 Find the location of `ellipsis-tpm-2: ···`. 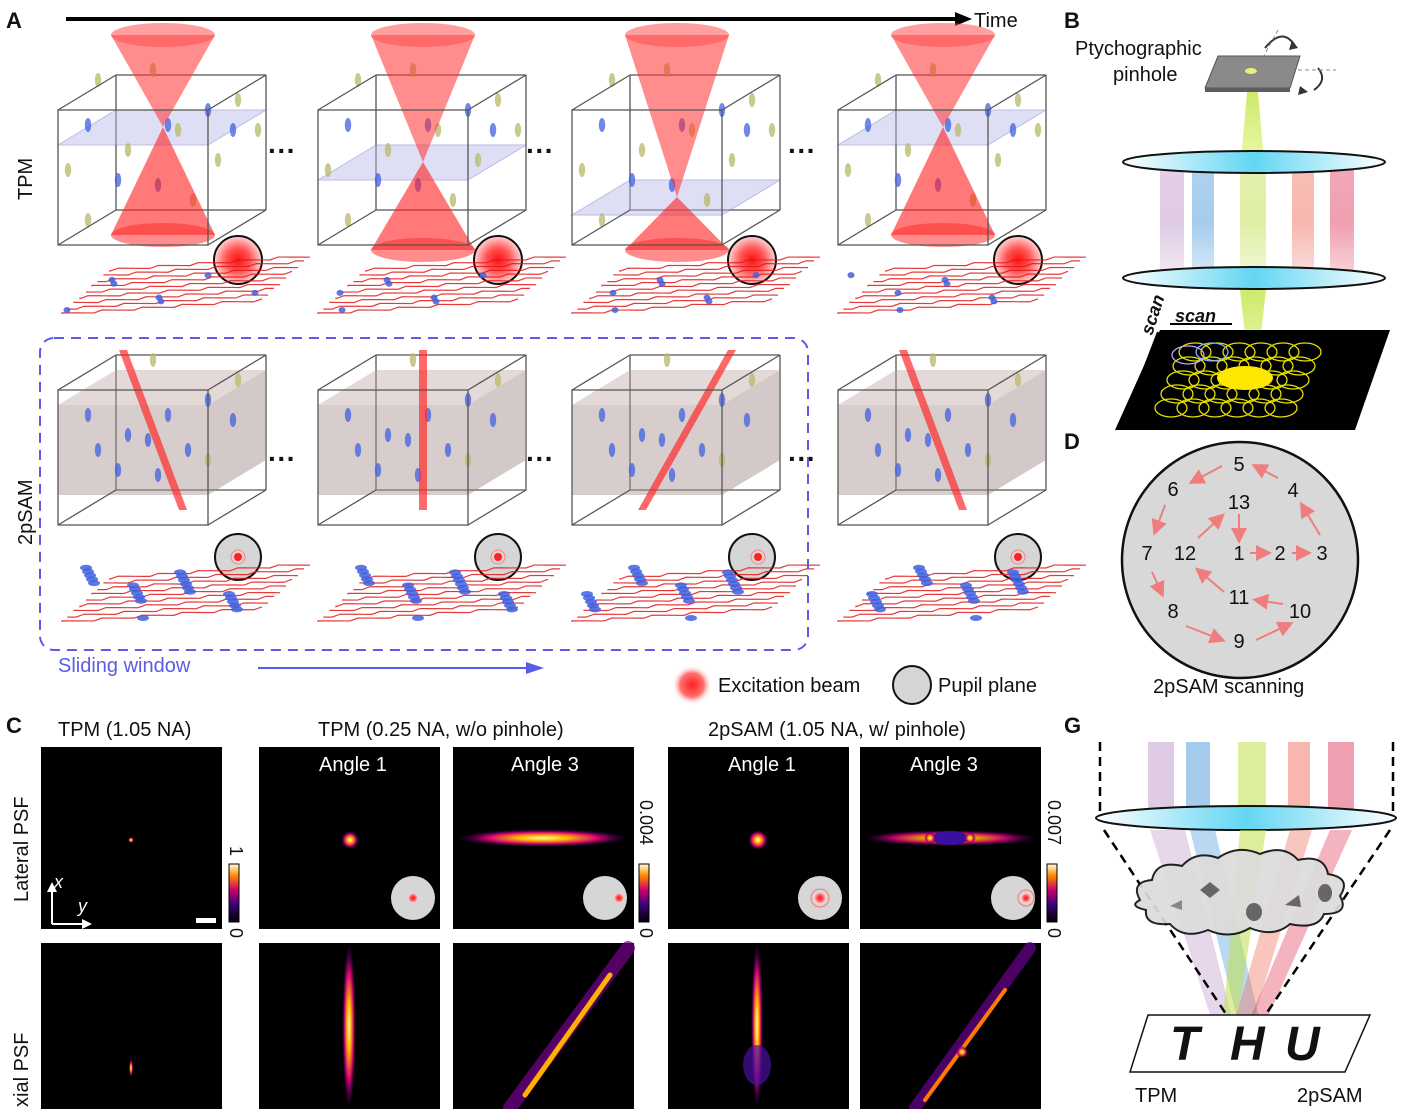

ellipsis-tpm-2: ··· is located at coordinates (540, 150).